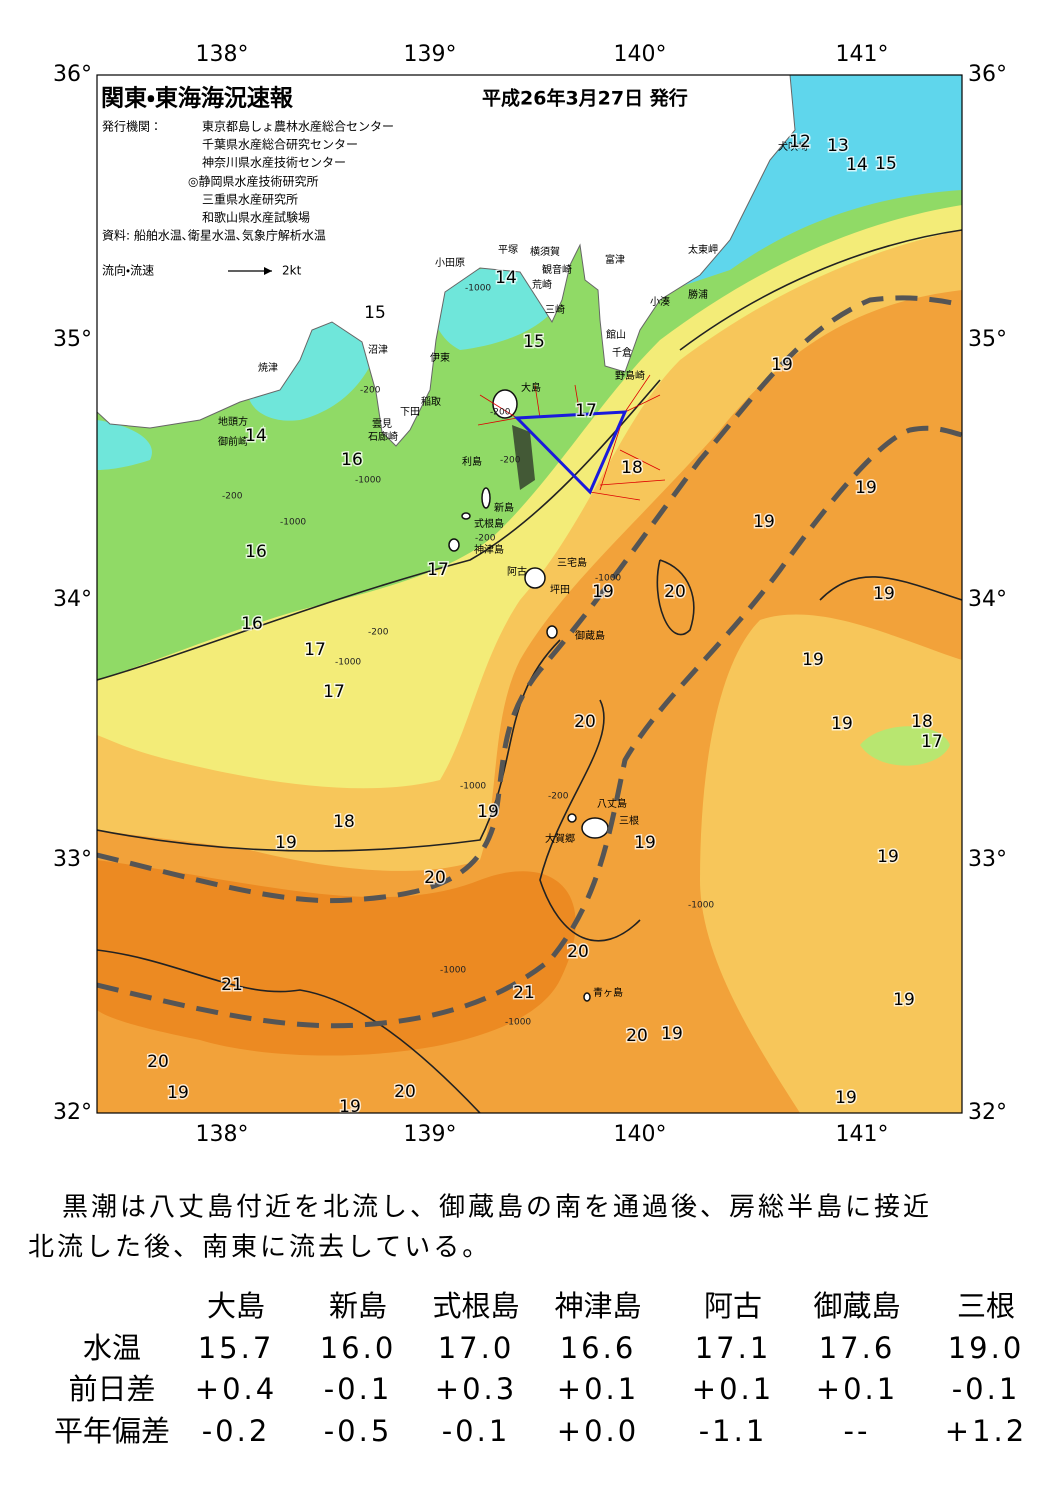 Image resolution: width=1064 pixels, height=1507 pixels. Describe the element at coordinates (598, 1431) in the screenshot. I see `table-cell: +0.0` at that location.